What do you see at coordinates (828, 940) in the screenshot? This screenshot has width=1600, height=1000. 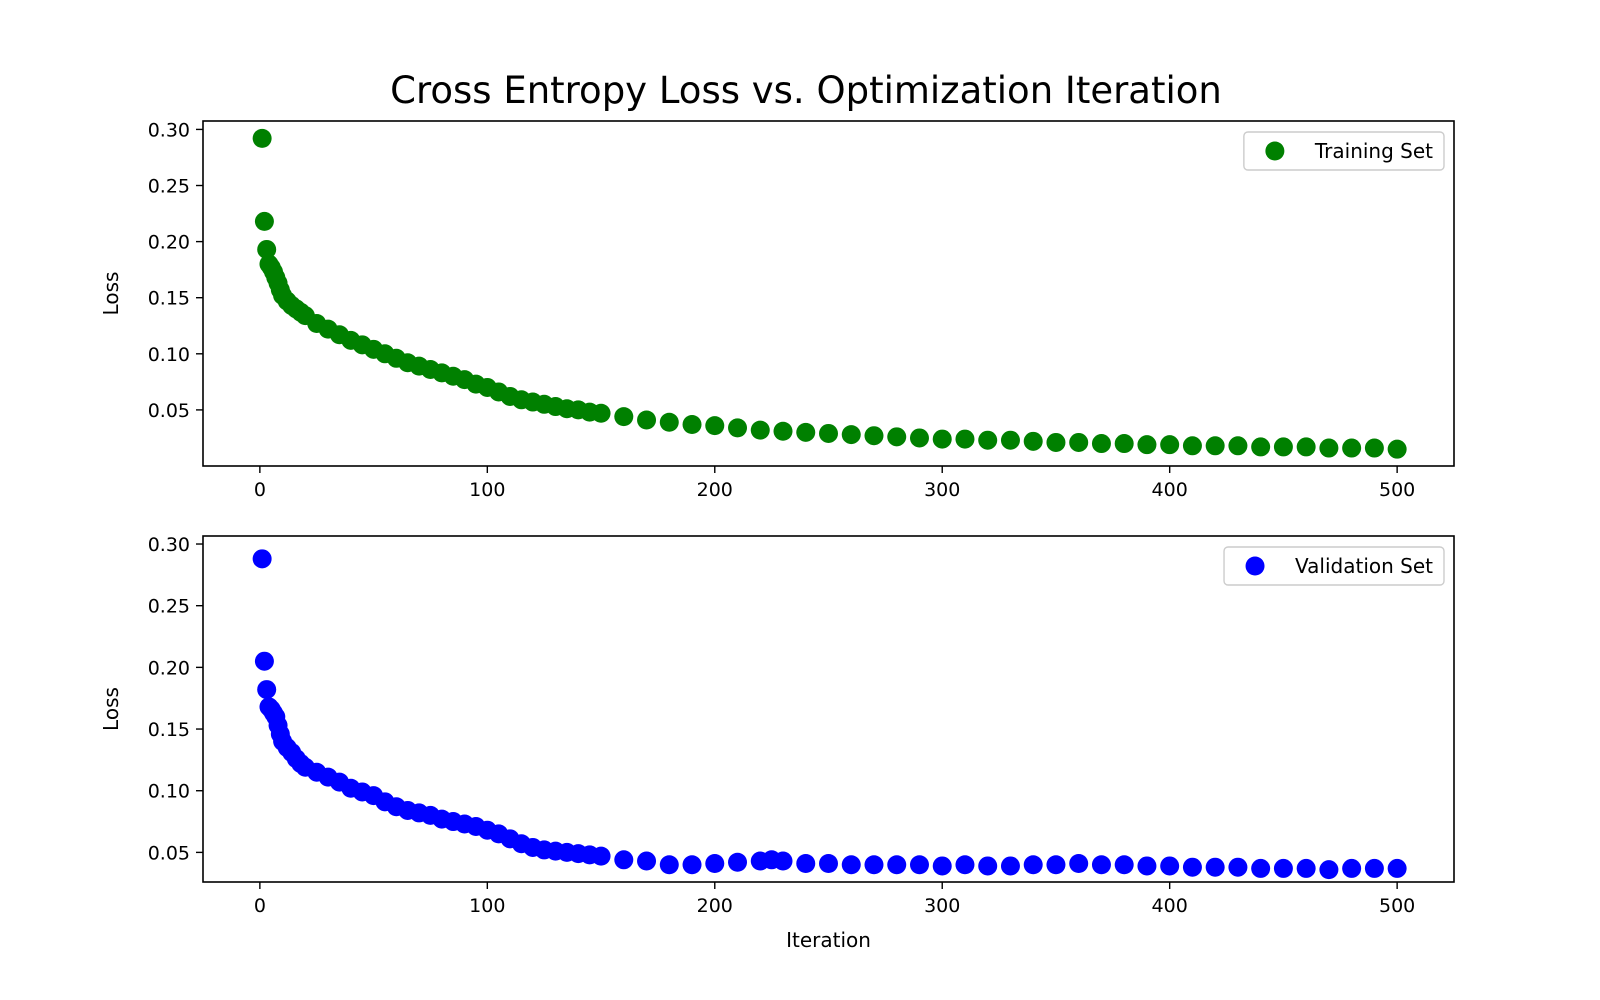 I see `x-axis-label: Iteration` at bounding box center [828, 940].